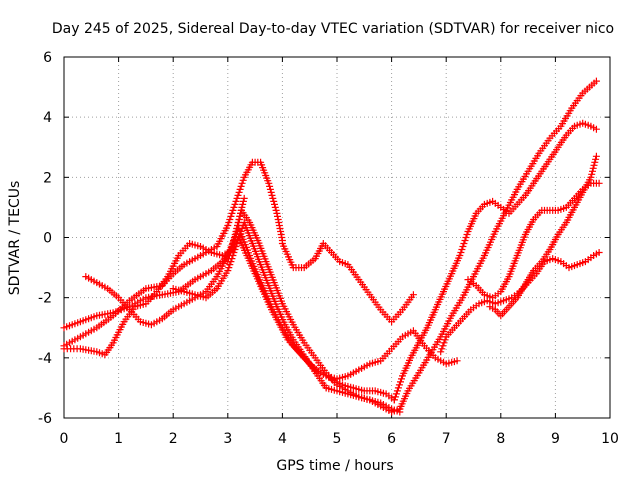 The width and height of the screenshot is (640, 480). What do you see at coordinates (339, 439) in the screenshot?
I see `x-tick-labels: 0 1 2 3 4 5 6 7 8 9 10` at bounding box center [339, 439].